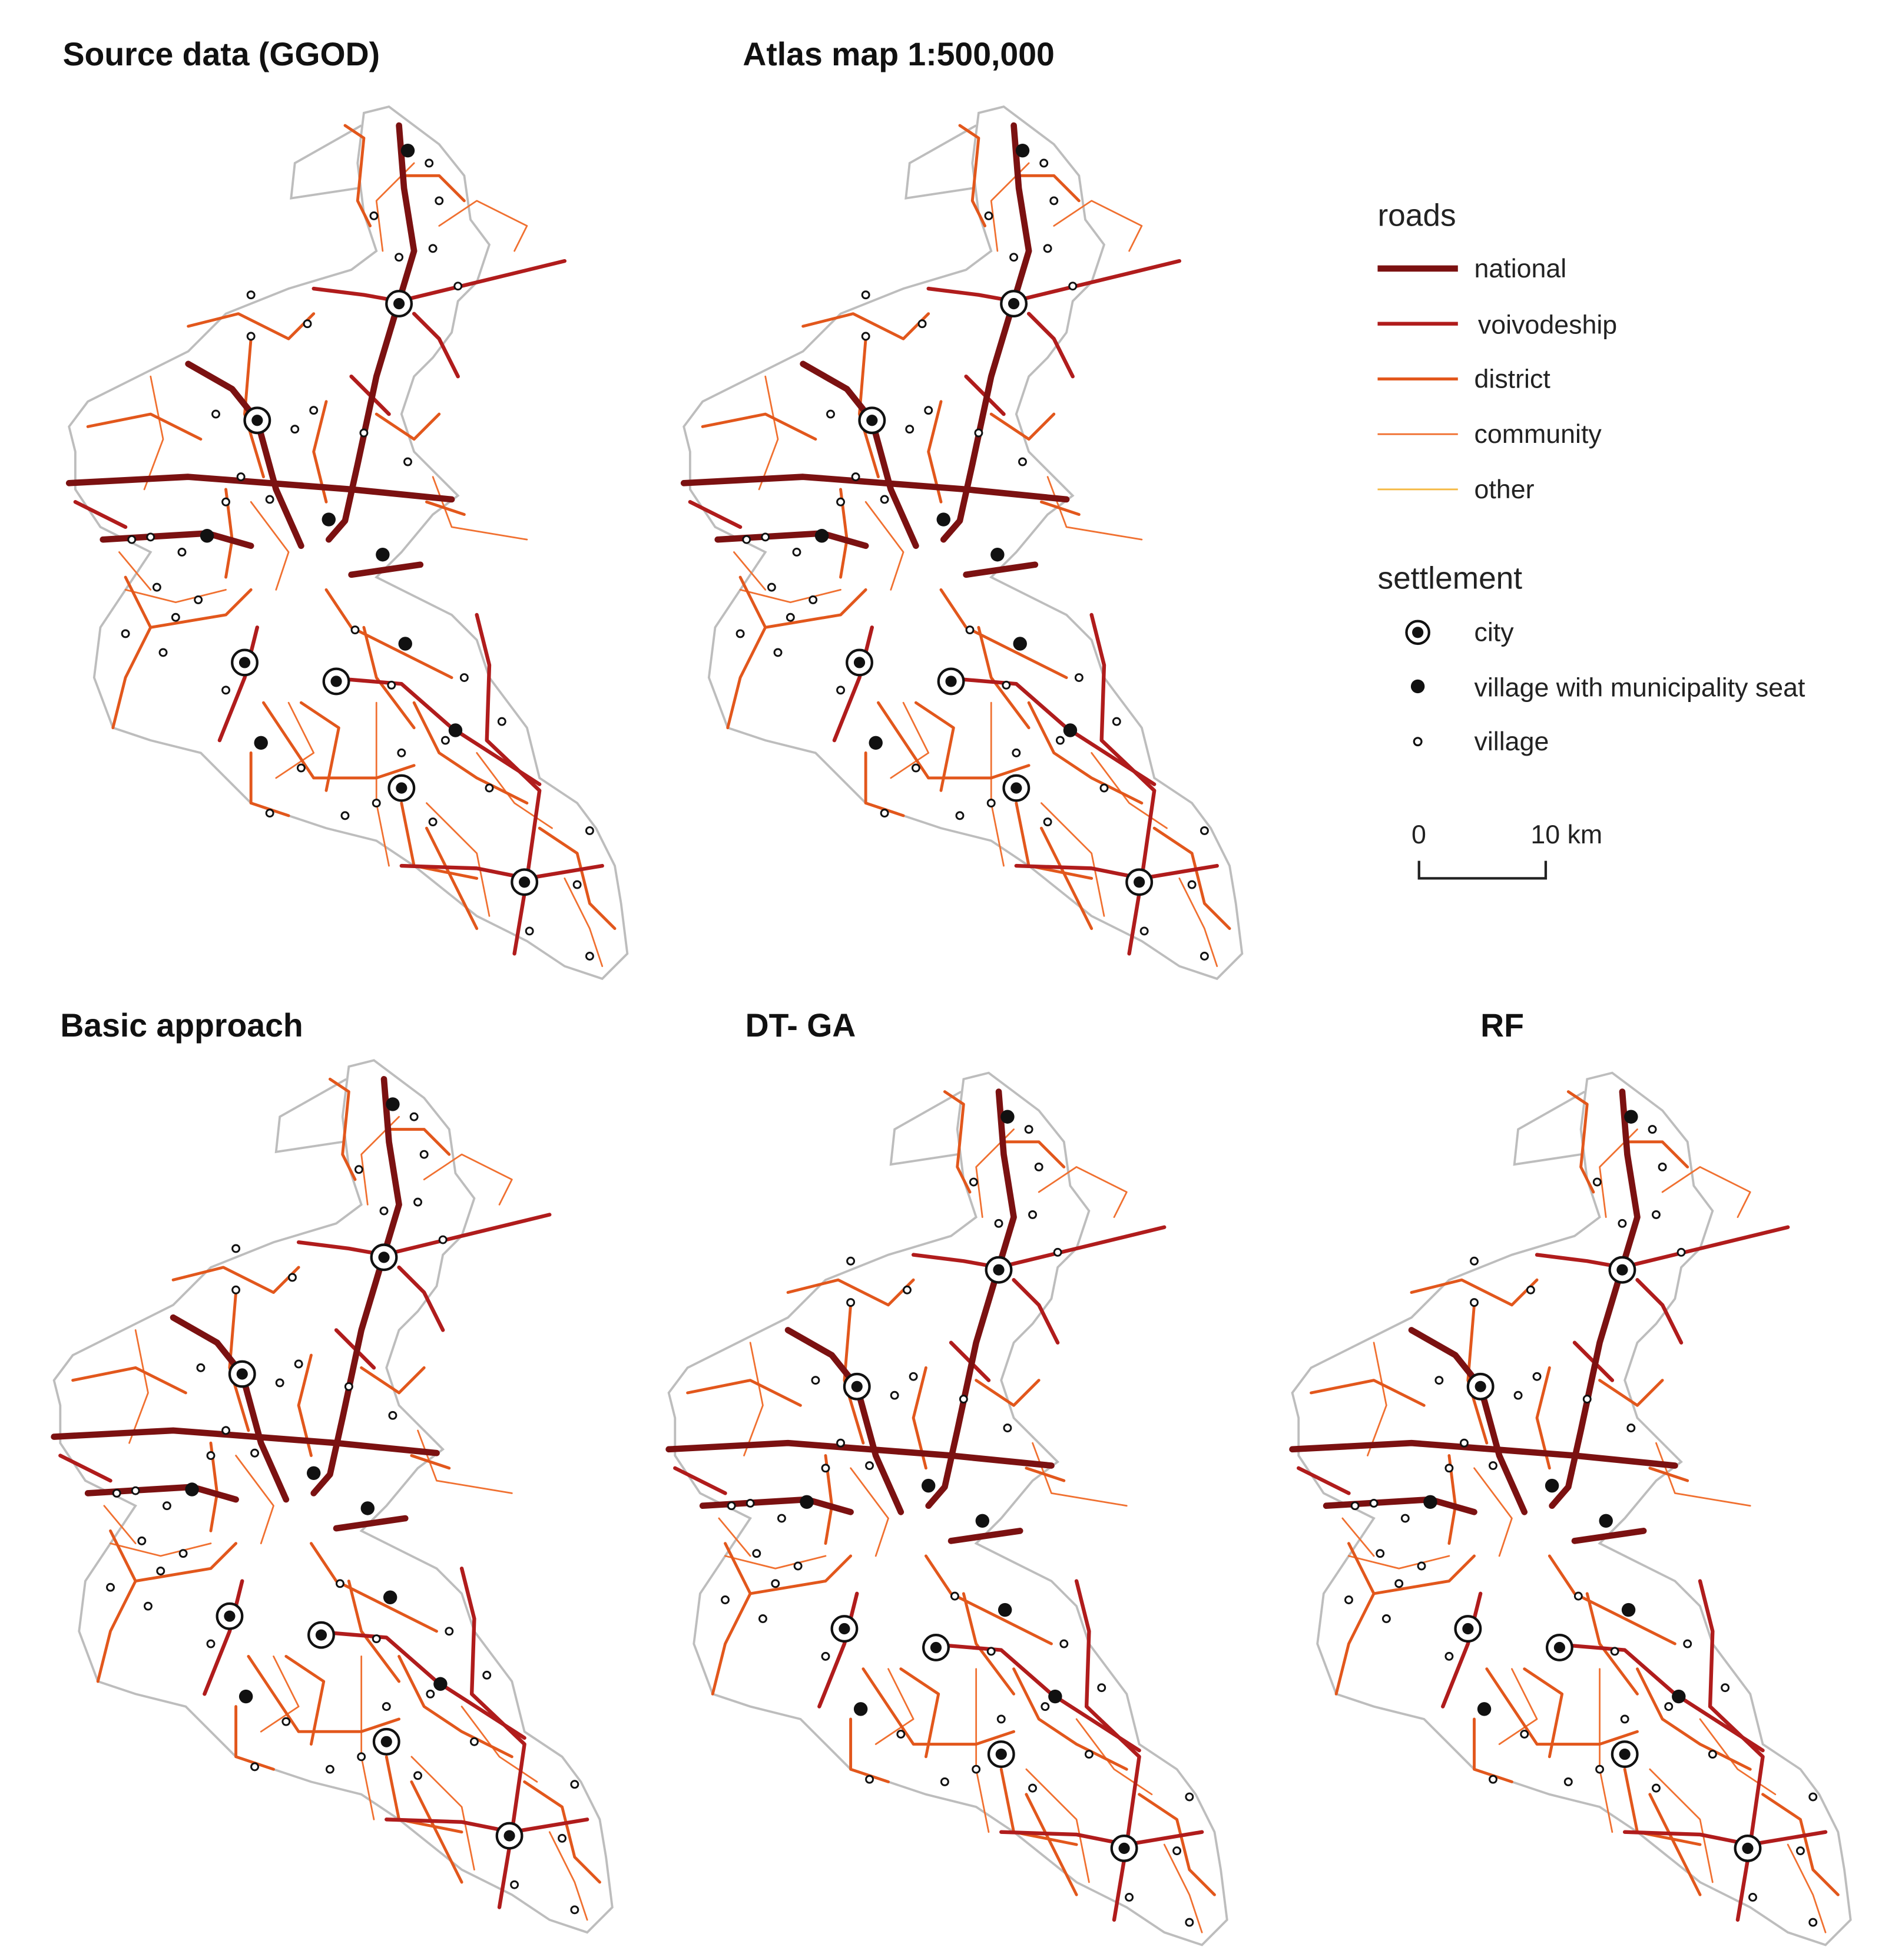 Image resolution: width=1882 pixels, height=1960 pixels. Describe the element at coordinates (800, 1025) in the screenshot. I see `panel-title: DT- GA` at that location.